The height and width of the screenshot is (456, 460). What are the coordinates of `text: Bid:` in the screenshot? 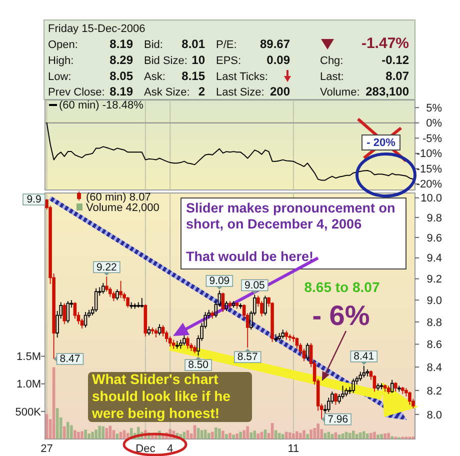 It's located at (153, 45).